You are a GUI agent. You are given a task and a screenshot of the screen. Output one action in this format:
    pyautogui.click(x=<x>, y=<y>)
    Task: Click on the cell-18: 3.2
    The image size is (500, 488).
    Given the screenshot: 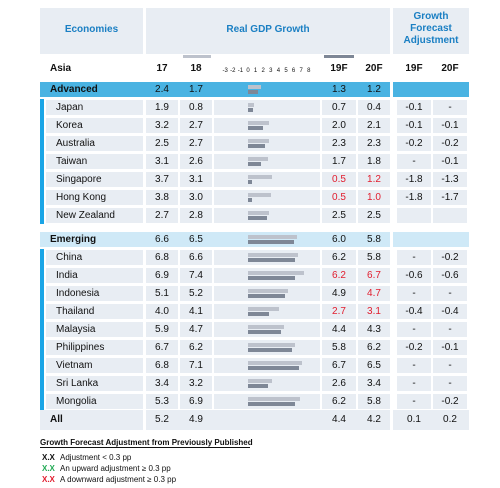 What is the action you would take?
    pyautogui.click(x=196, y=383)
    